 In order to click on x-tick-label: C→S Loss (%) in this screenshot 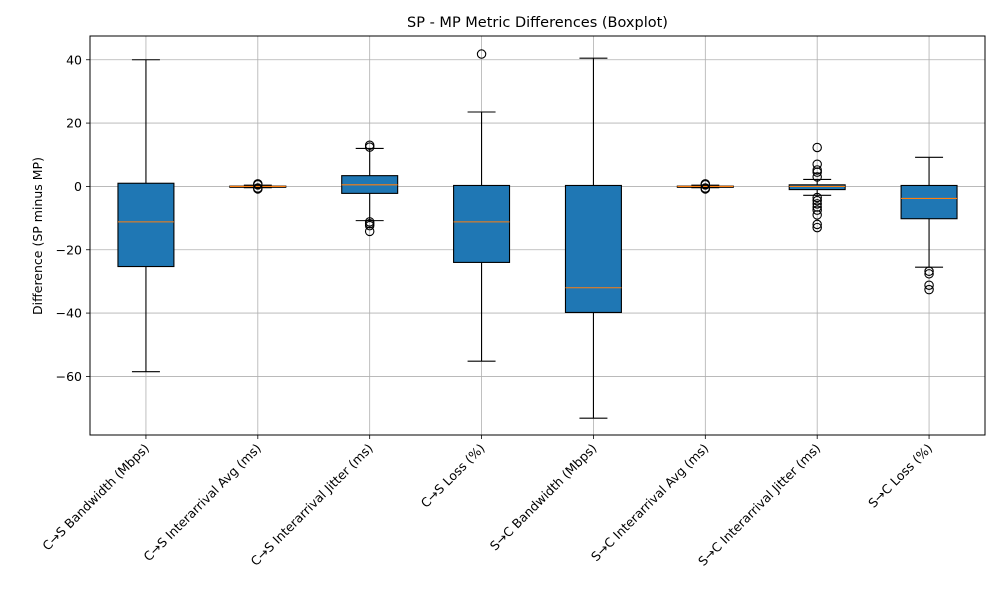, I will do `click(453, 476)`.